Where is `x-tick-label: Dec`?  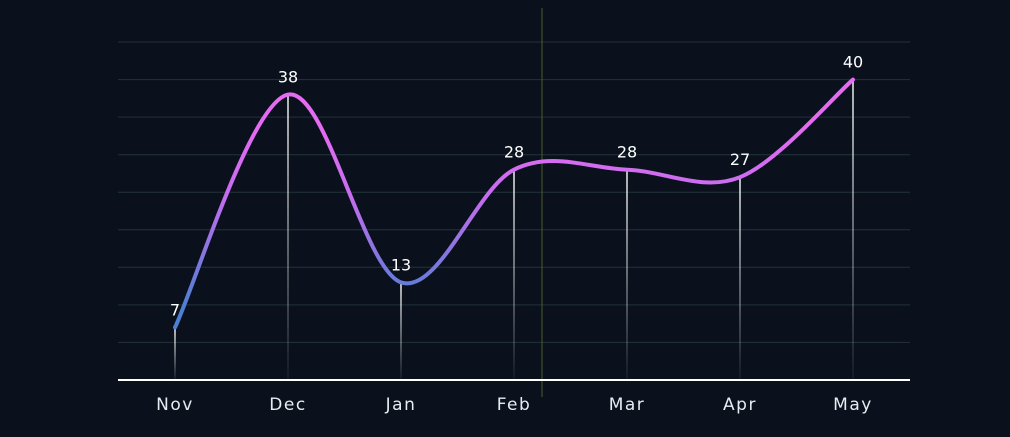 x-tick-label: Dec is located at coordinates (287, 405).